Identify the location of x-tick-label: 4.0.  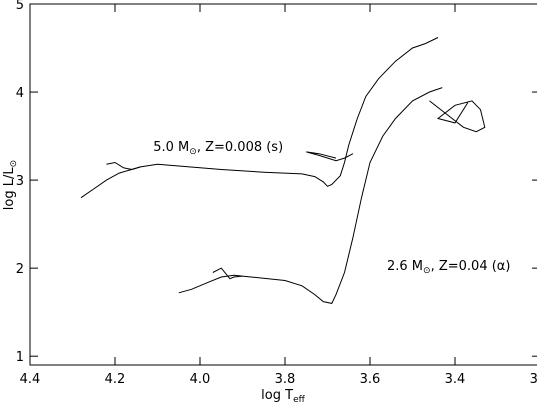
(200, 379).